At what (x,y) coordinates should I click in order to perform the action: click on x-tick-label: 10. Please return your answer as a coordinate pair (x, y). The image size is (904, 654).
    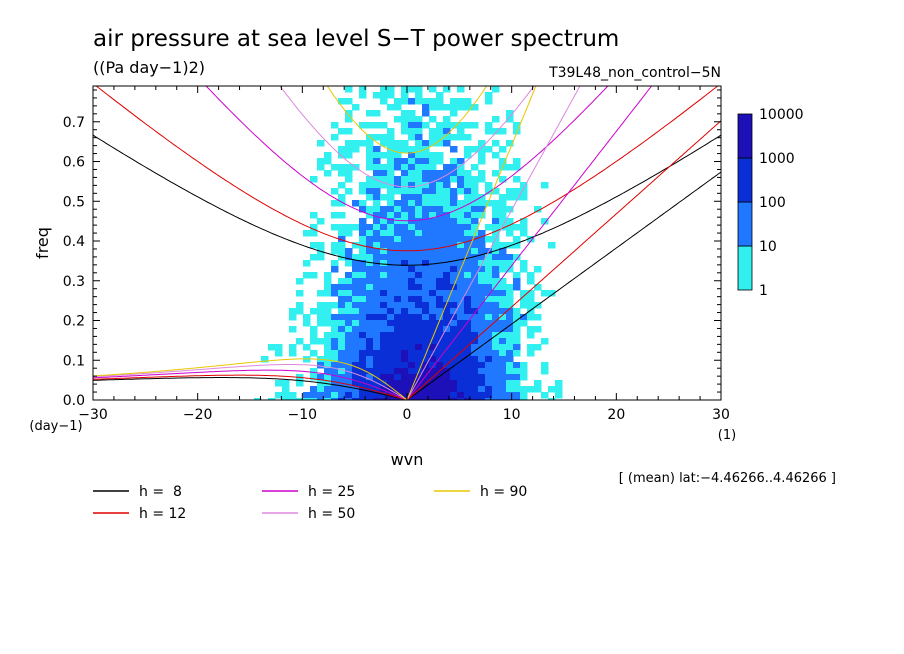
    Looking at the image, I should click on (512, 415).